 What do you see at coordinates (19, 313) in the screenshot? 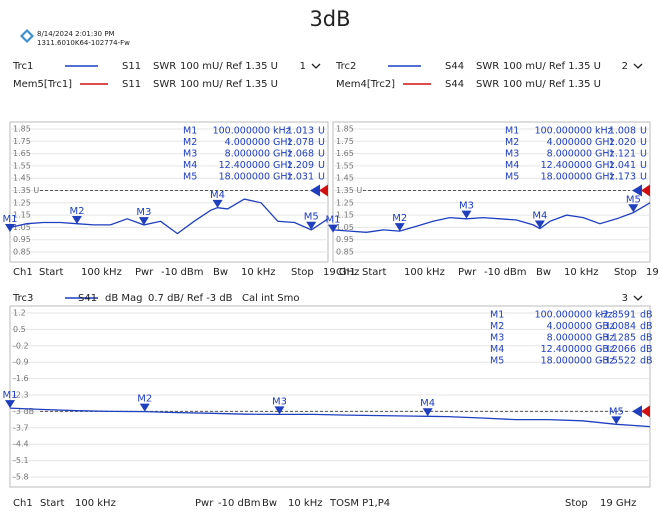
I see `y-tick-label: 1.2` at bounding box center [19, 313].